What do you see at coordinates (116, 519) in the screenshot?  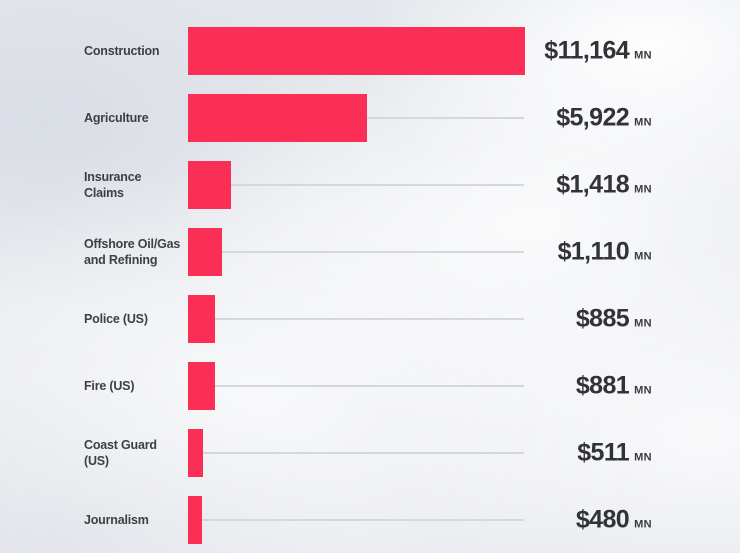 I see `category-label: Journalism` at bounding box center [116, 519].